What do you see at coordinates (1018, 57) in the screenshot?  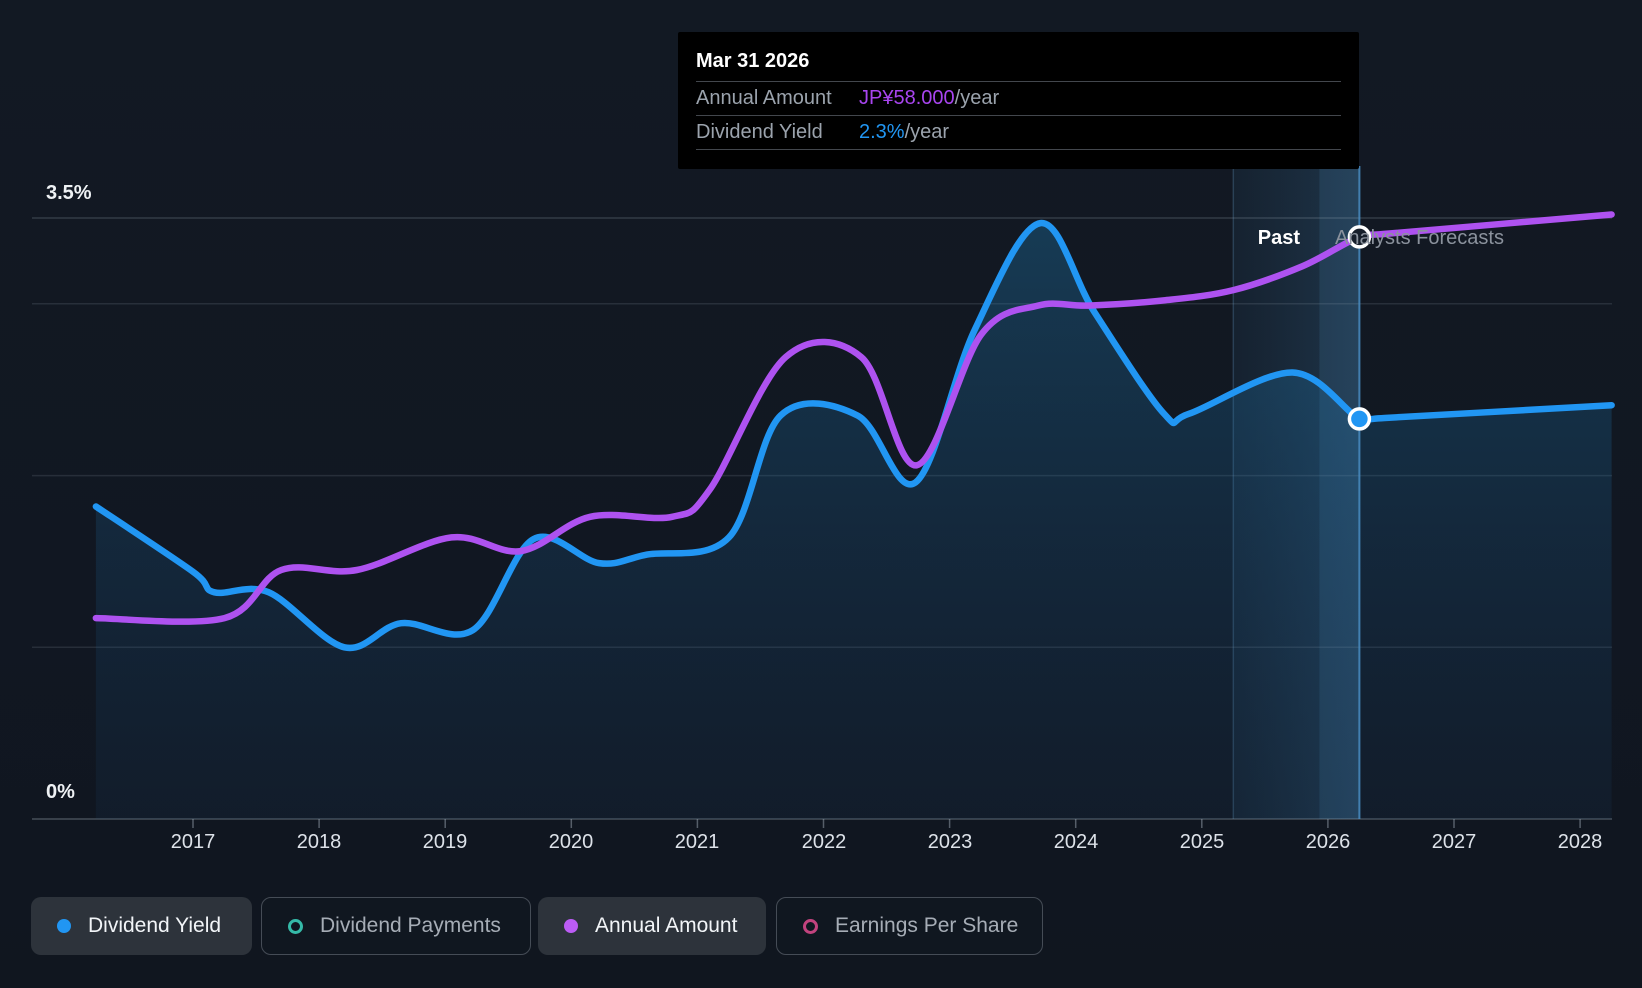 I see `tooltip-date: Mar 31 2026` at bounding box center [1018, 57].